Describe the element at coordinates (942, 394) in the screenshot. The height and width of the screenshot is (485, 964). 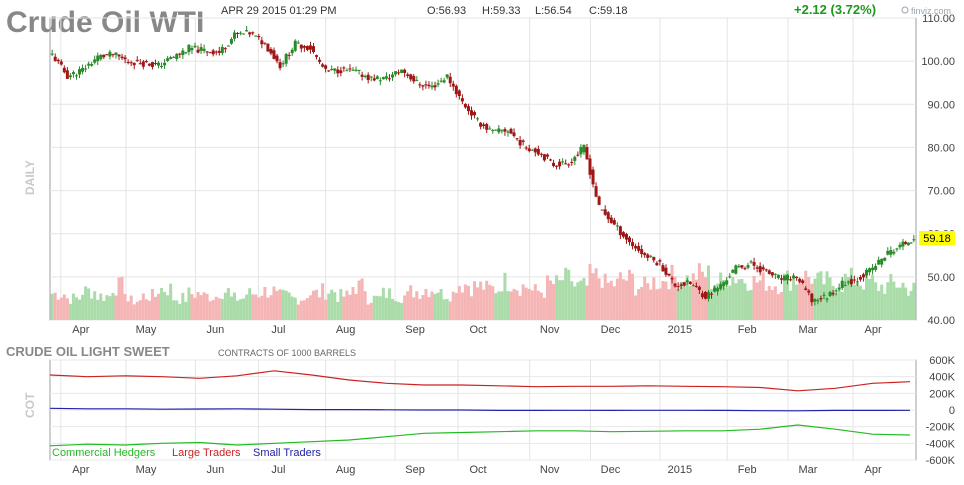
I see `cot-y-tick-label: 200K` at that location.